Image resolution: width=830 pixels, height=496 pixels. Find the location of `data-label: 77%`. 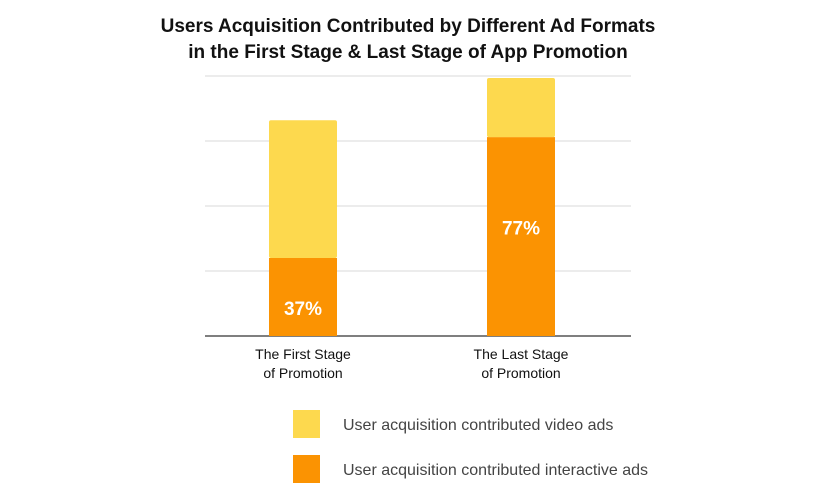

data-label: 77% is located at coordinates (521, 229).